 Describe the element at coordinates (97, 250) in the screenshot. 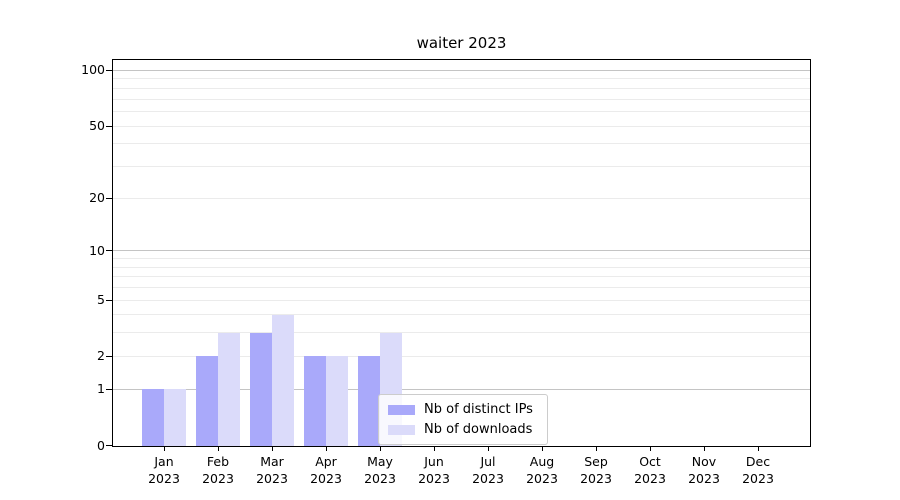

I see `y-tick-label-10: 10` at that location.